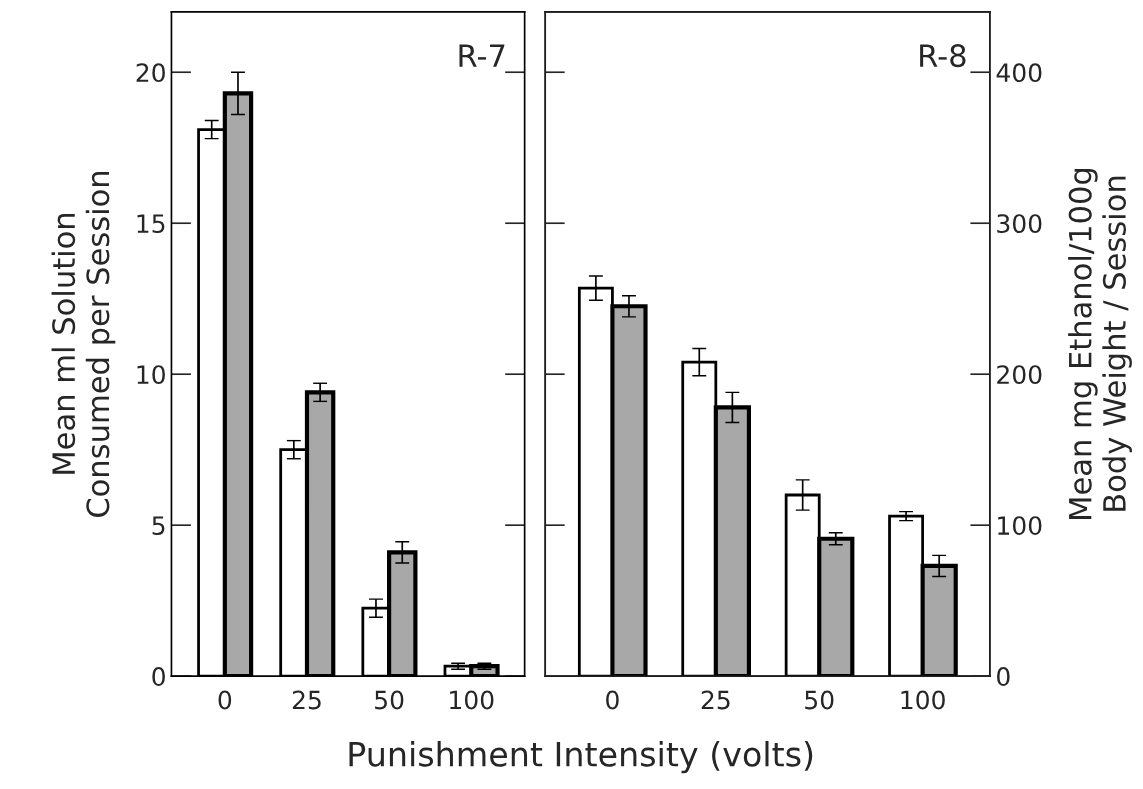  What do you see at coordinates (1019, 375) in the screenshot?
I see `y2-tick-label: 200` at bounding box center [1019, 375].